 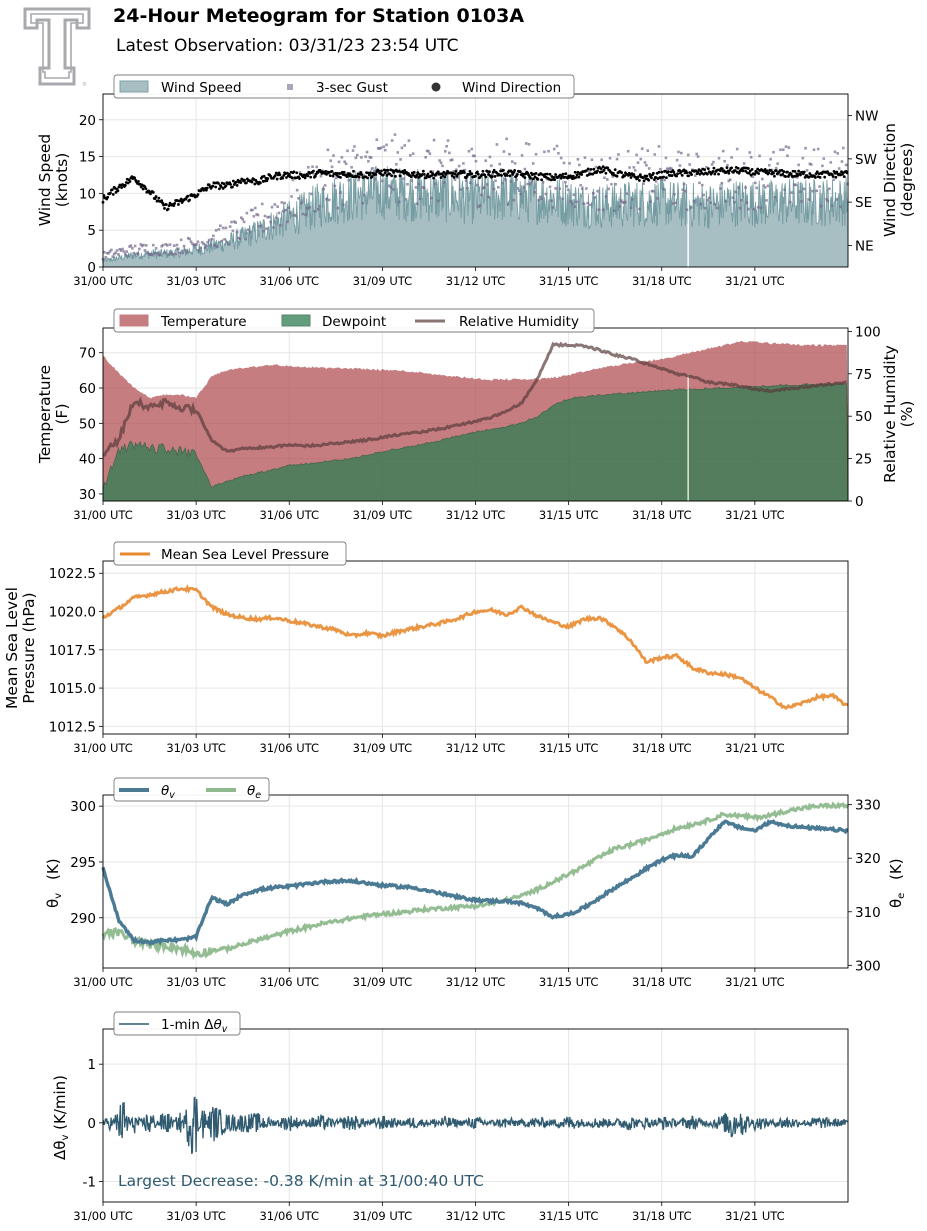 I want to click on x-tick-label: 31/15 UTC, so click(x=569, y=281).